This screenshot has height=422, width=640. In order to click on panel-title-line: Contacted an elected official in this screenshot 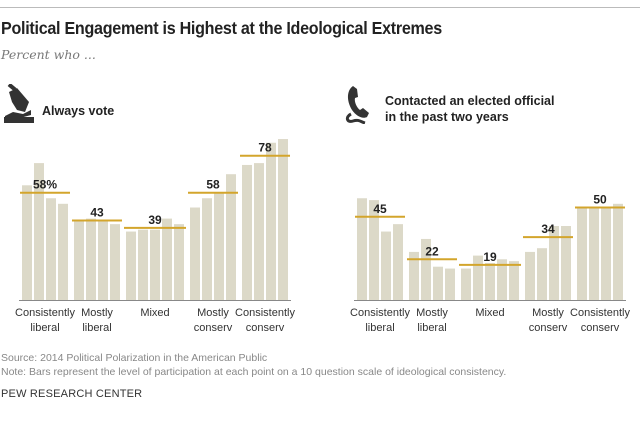, I will do `click(470, 101)`.